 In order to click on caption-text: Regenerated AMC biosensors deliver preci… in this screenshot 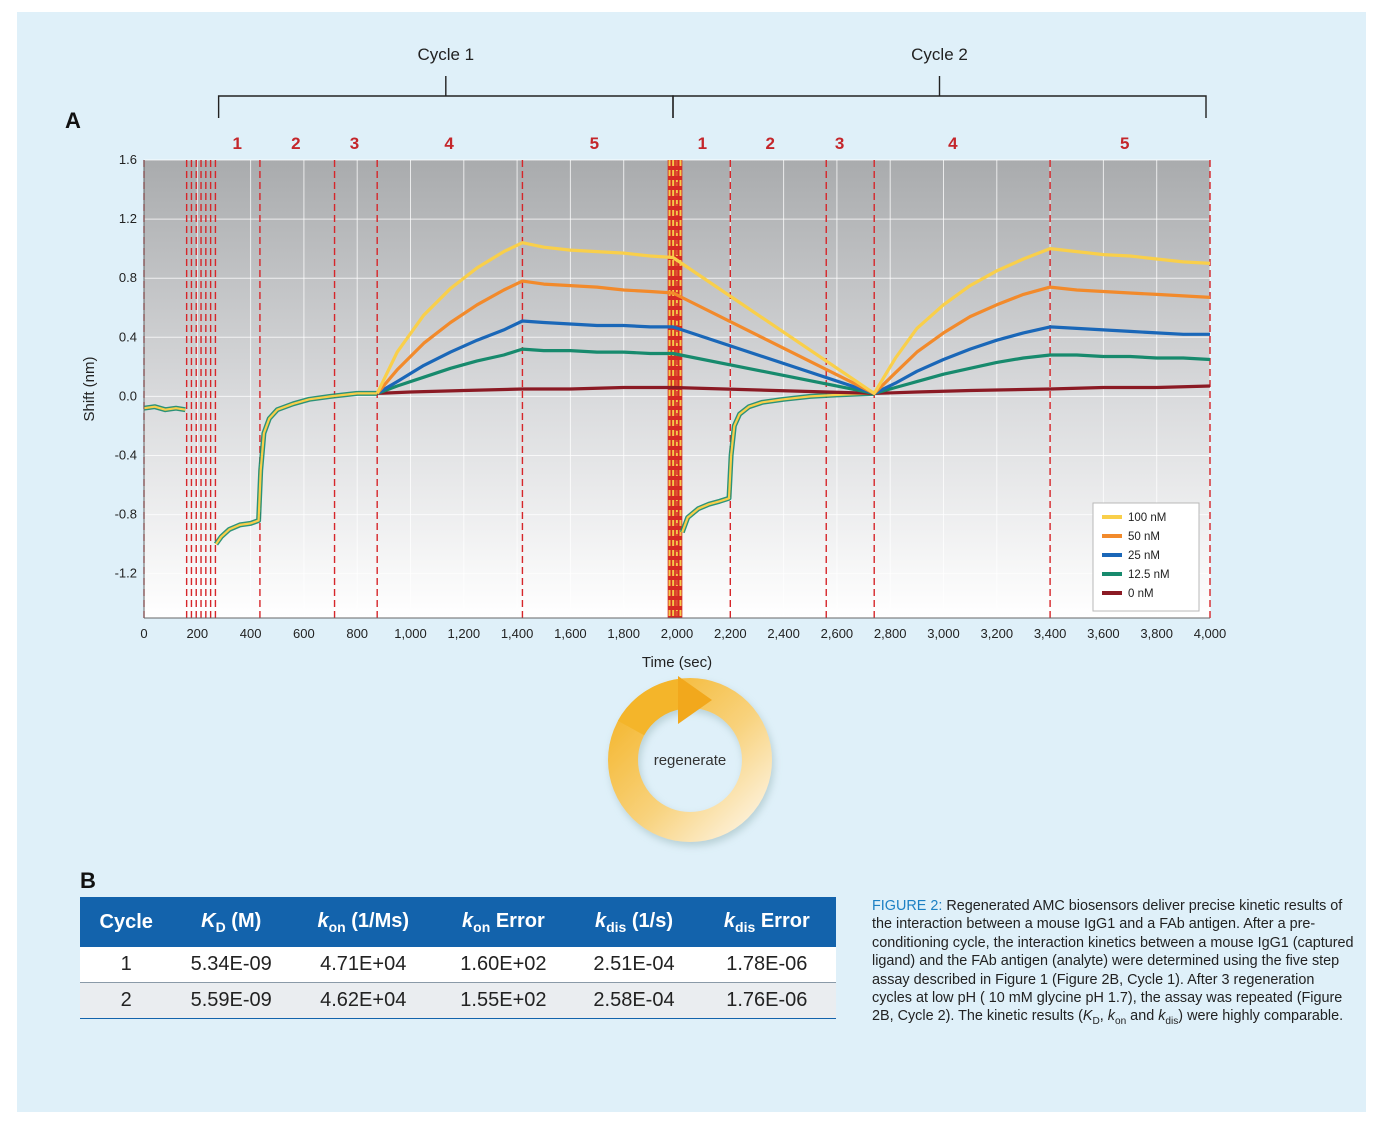, I will do `click(1113, 961)`.